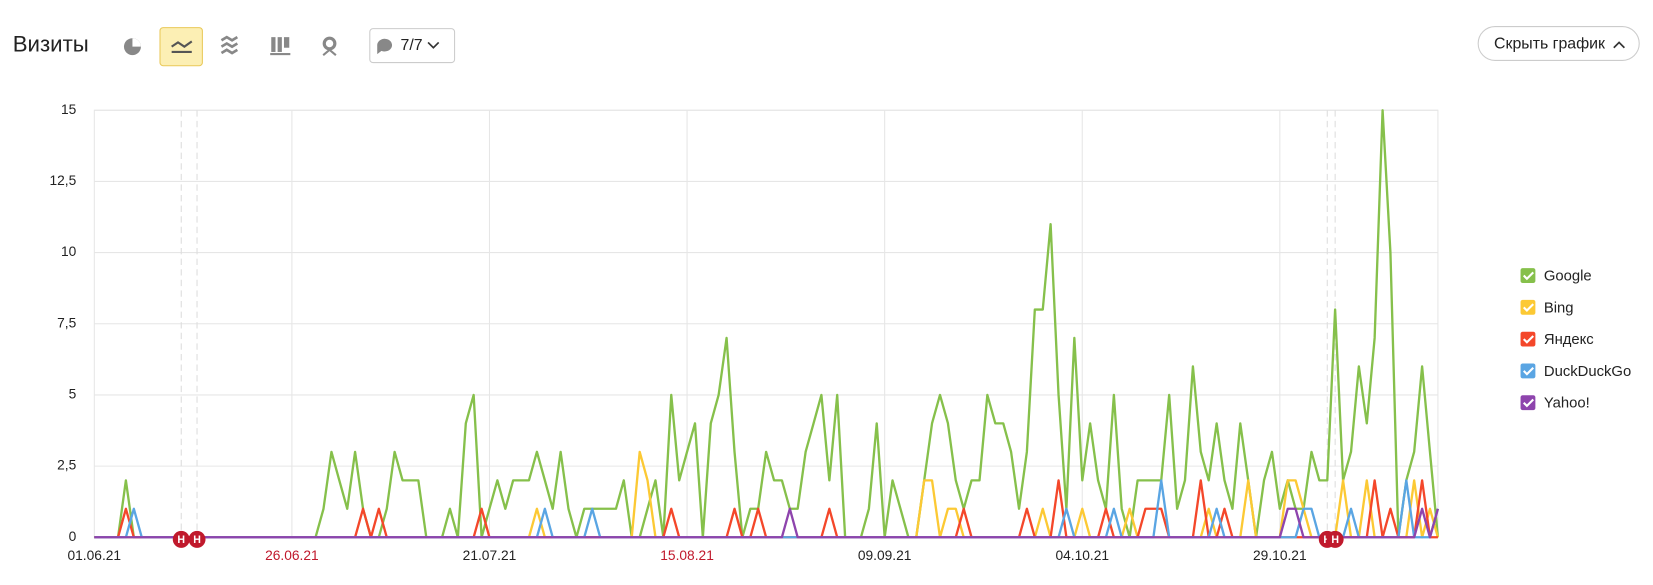  What do you see at coordinates (329, 46) in the screenshot?
I see `map-view-button` at bounding box center [329, 46].